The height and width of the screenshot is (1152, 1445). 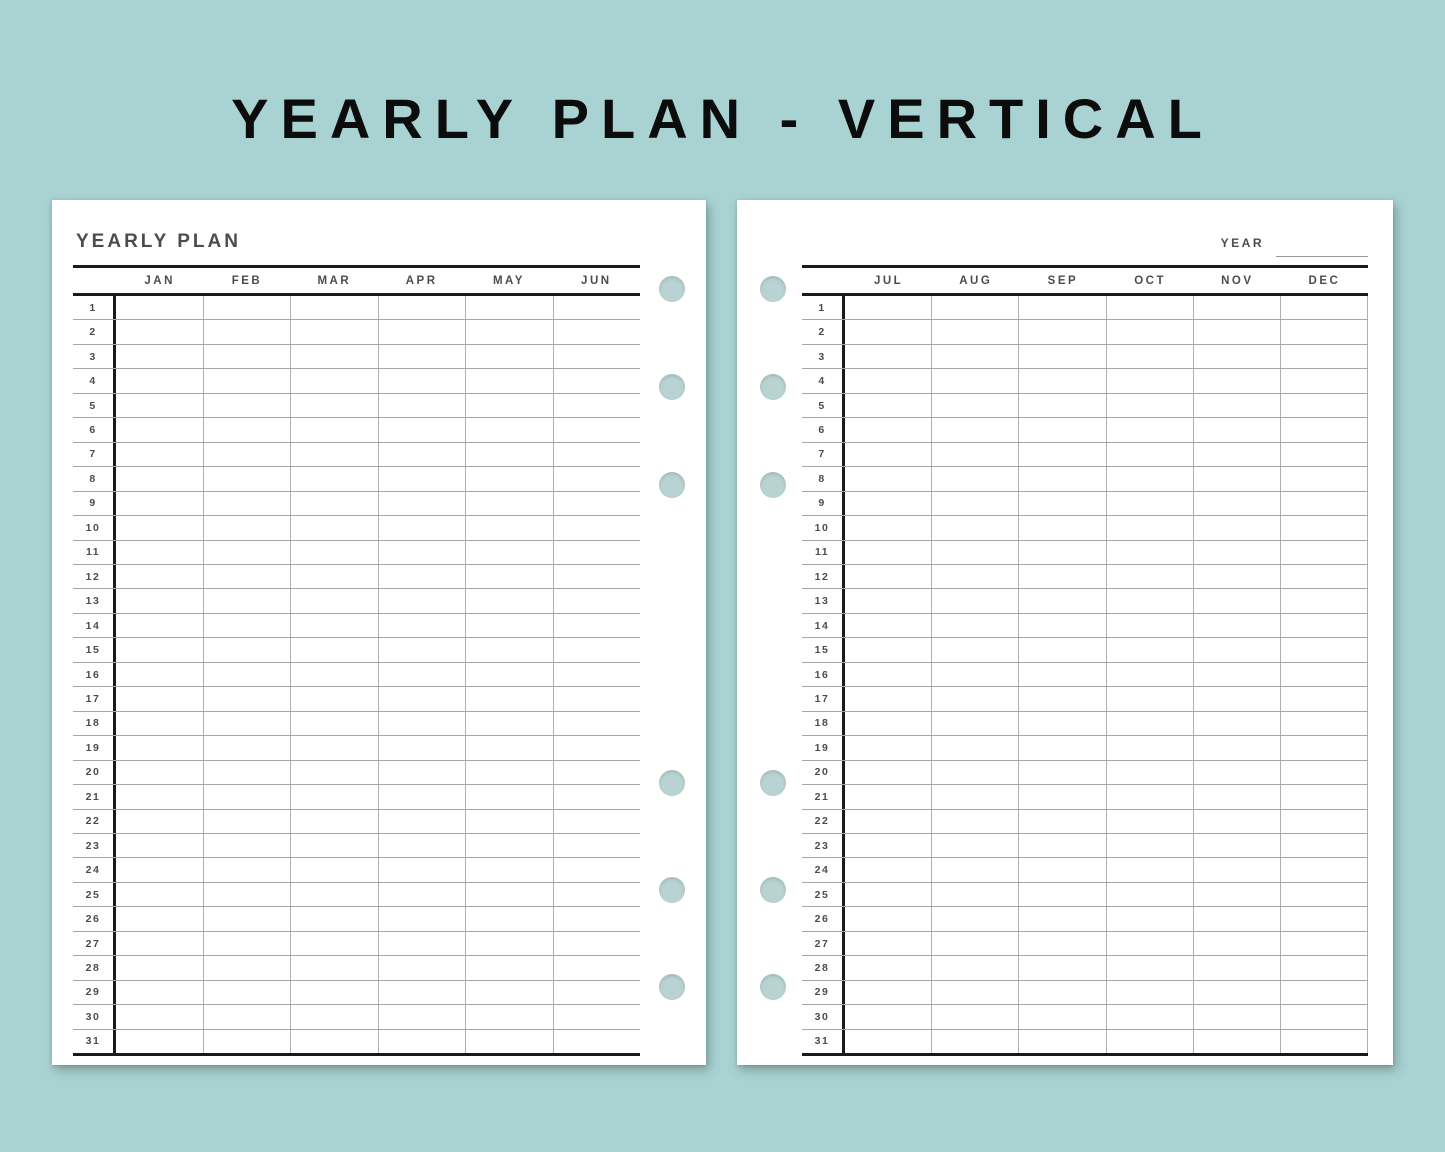 What do you see at coordinates (421, 280) in the screenshot?
I see `month-header: APR` at bounding box center [421, 280].